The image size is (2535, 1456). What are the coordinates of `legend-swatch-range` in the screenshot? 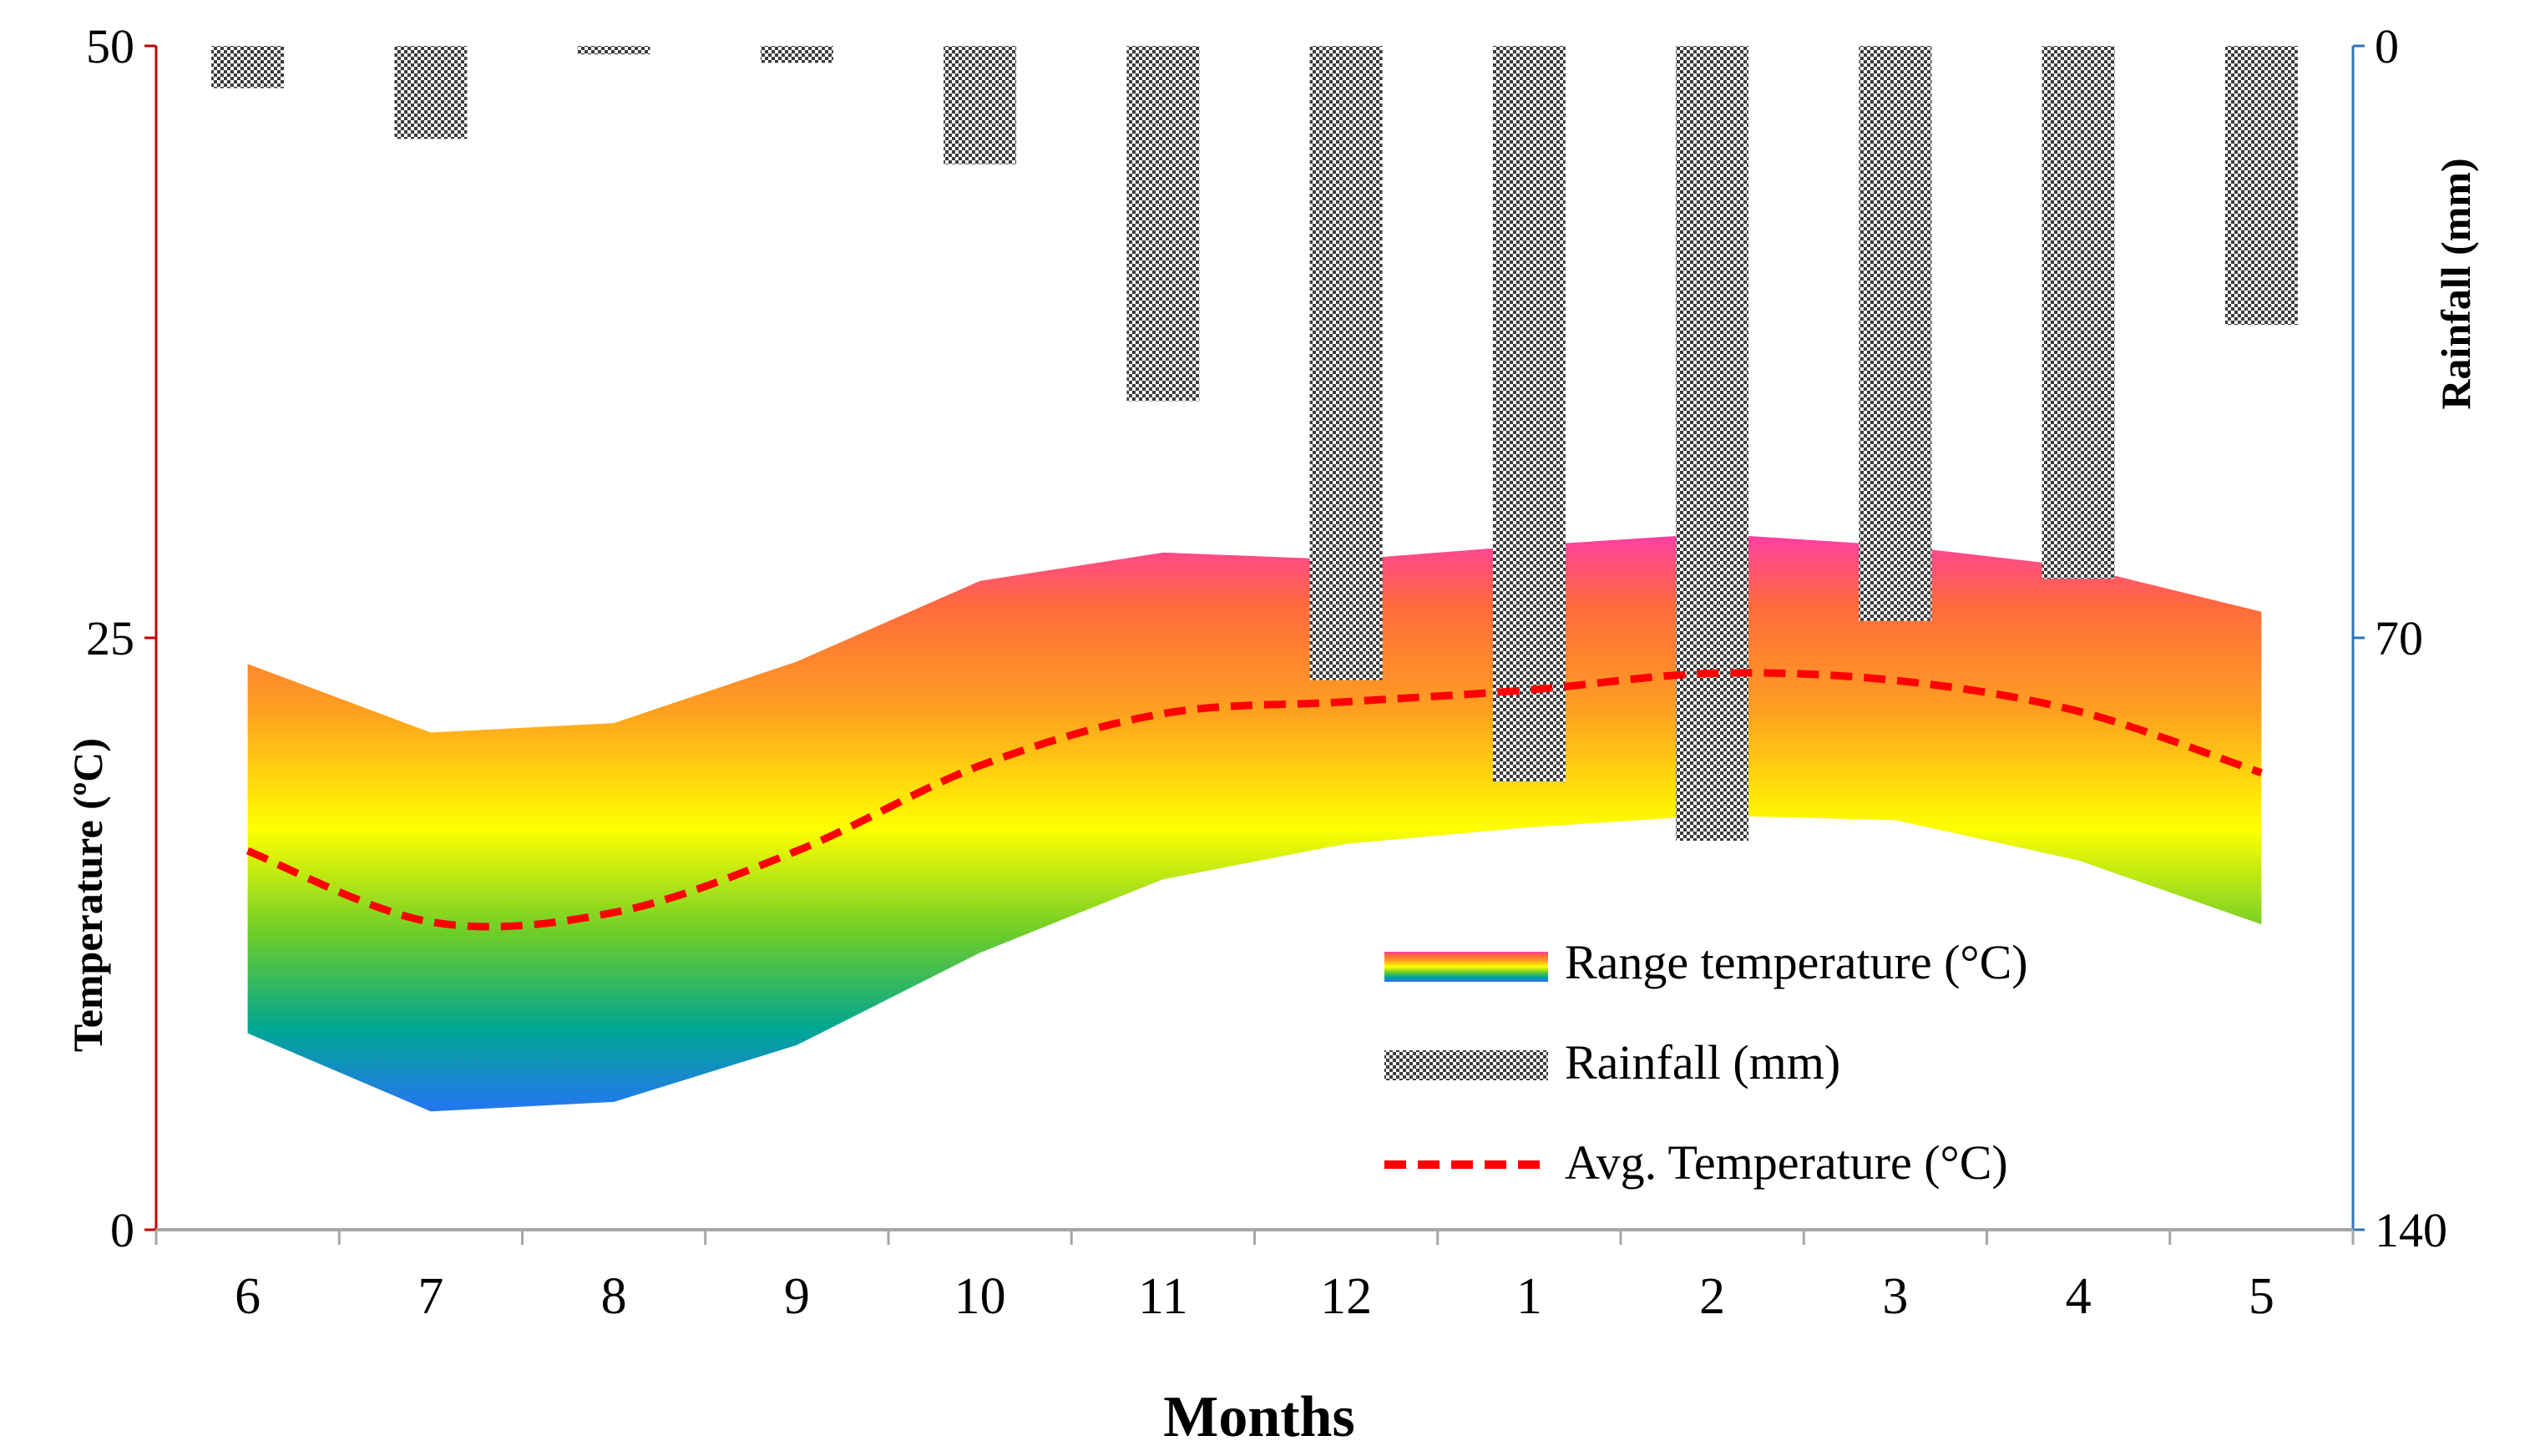 It's located at (1466, 967).